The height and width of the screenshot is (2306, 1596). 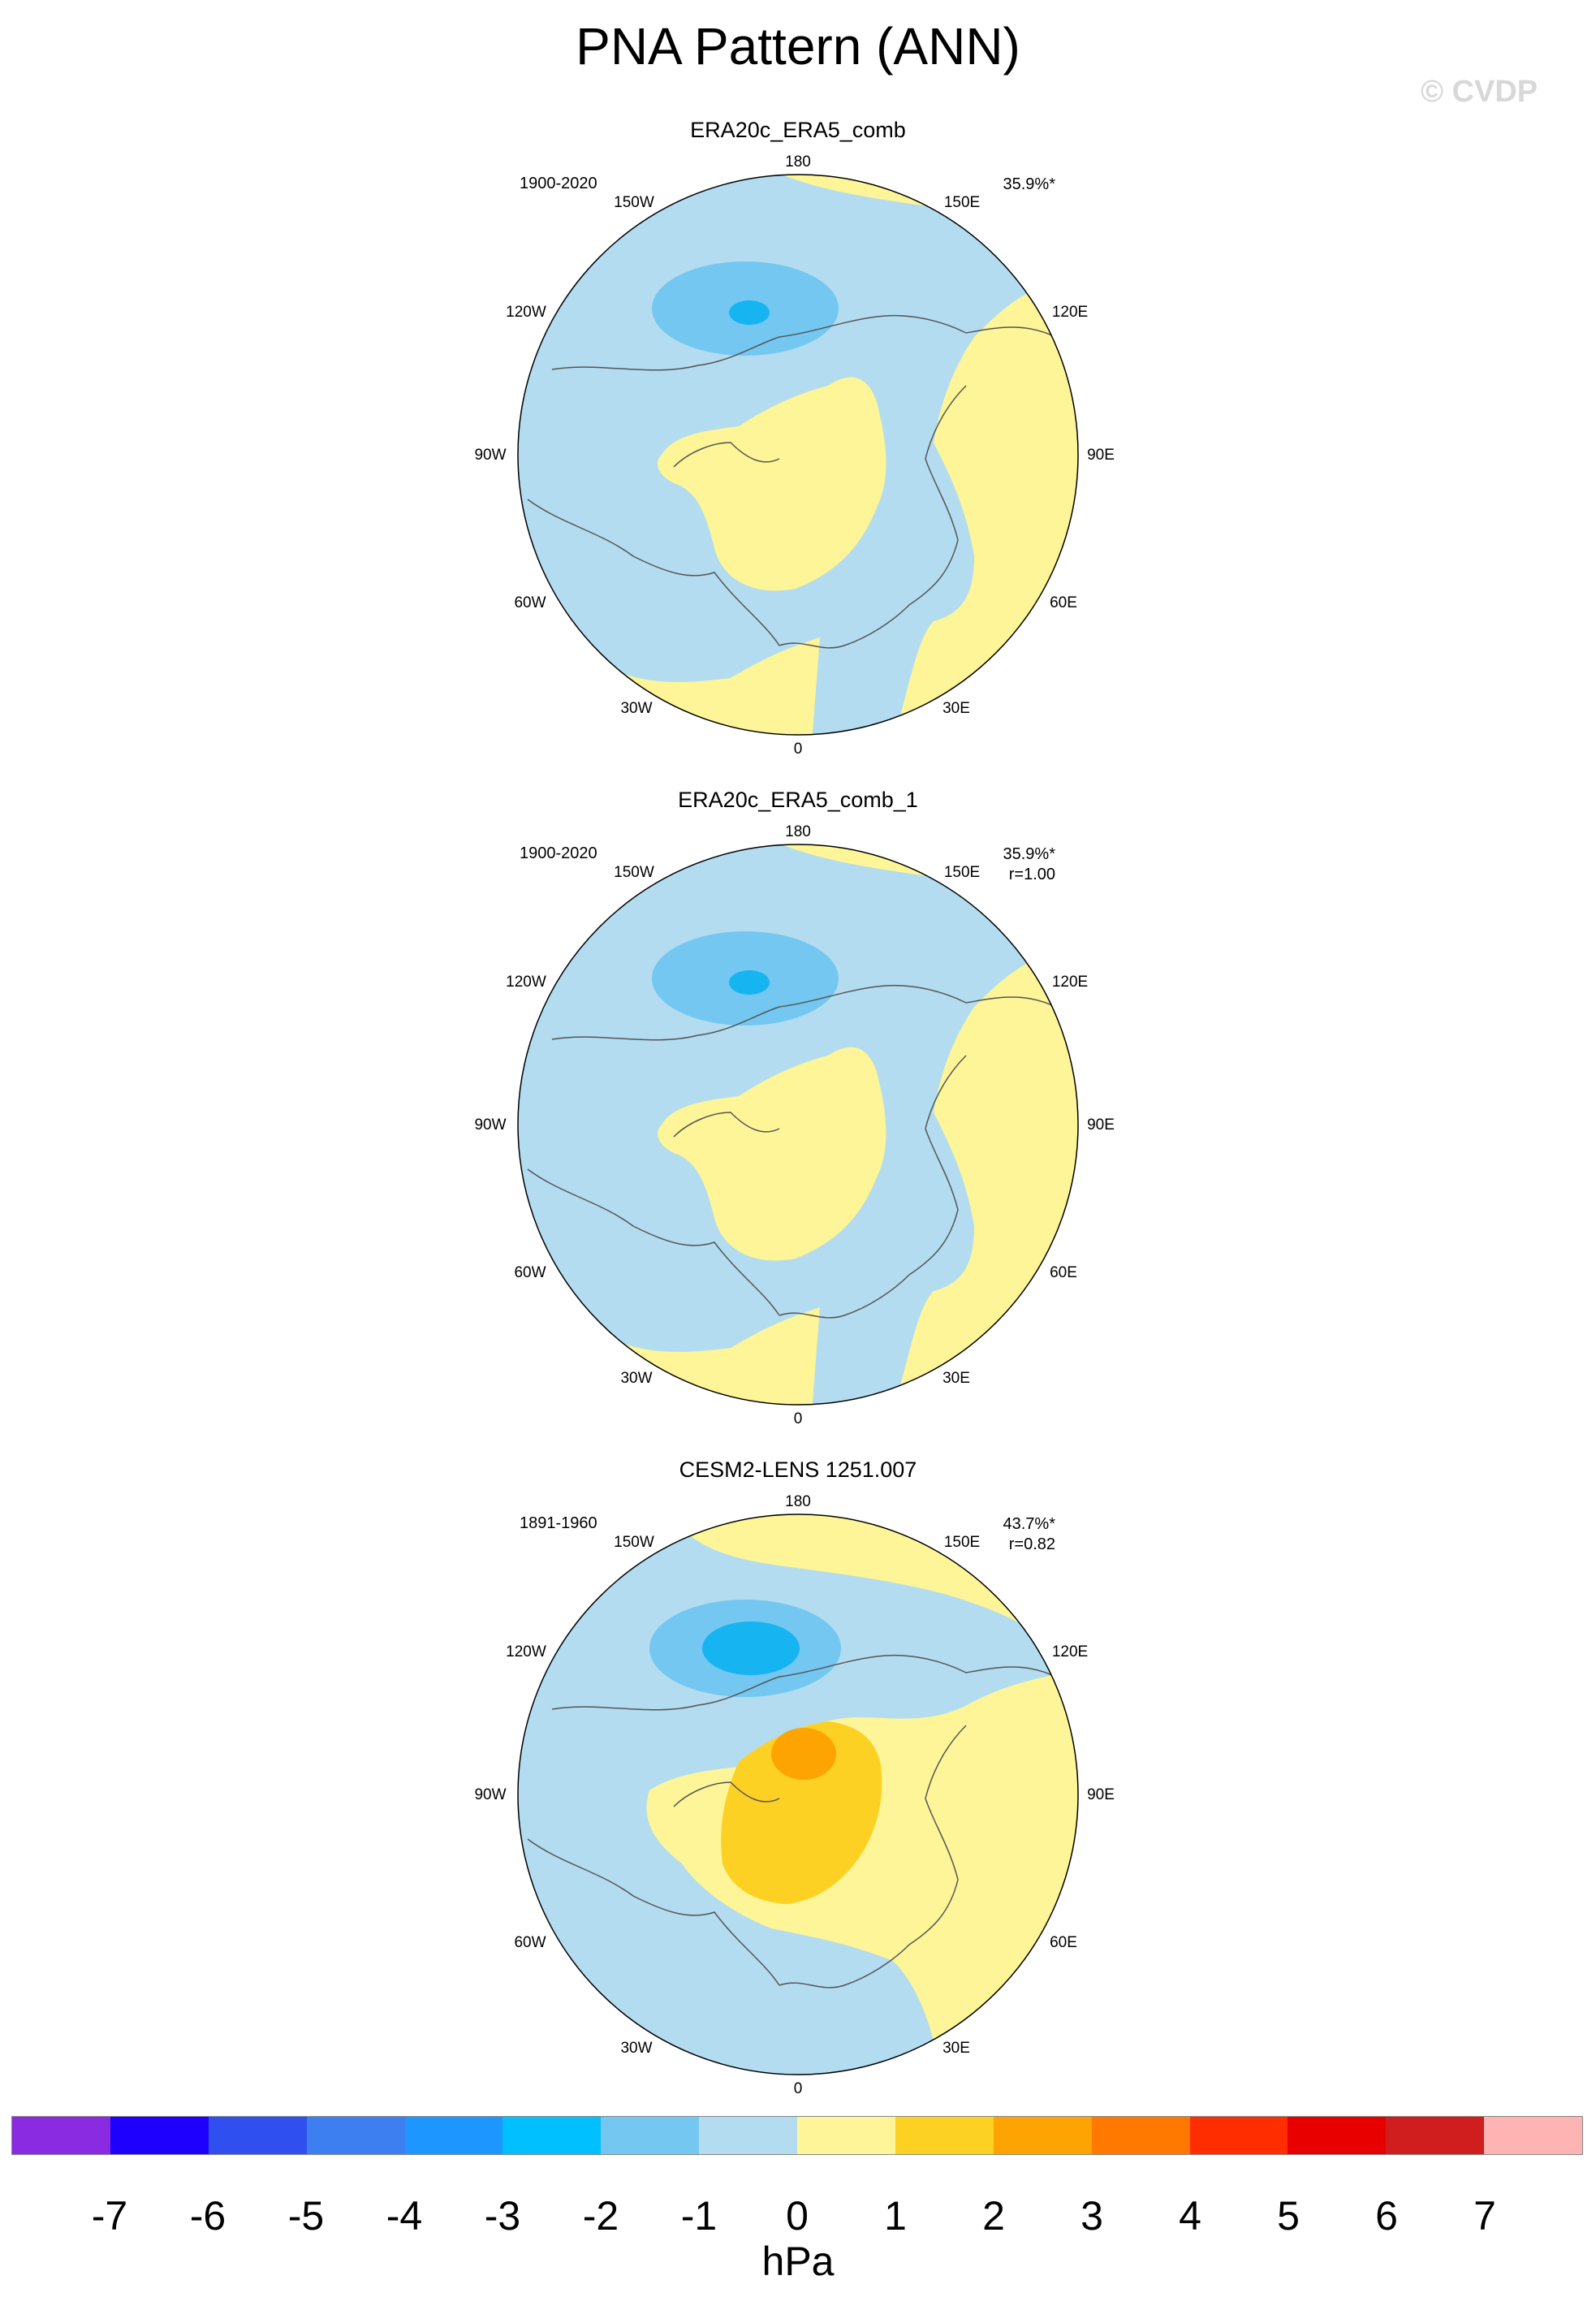 I want to click on colorbar-label: 2, so click(x=993, y=2216).